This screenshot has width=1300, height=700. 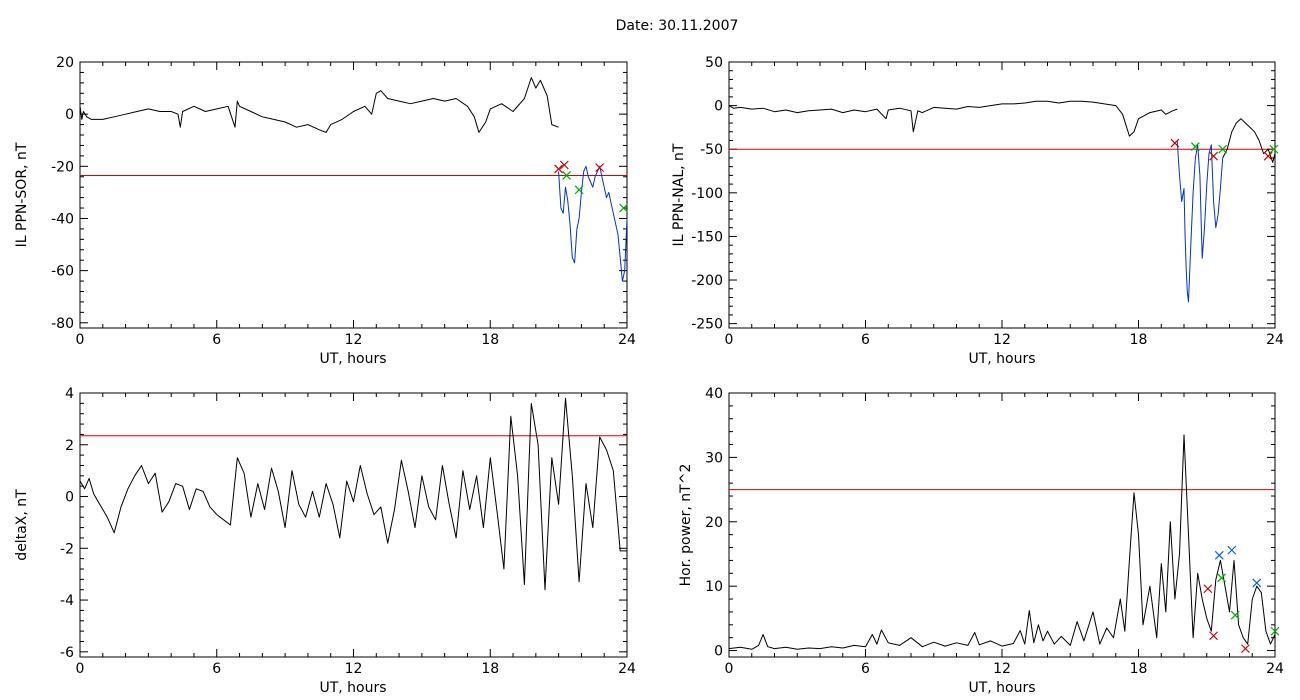 I want to click on y-tick-label: -4, so click(x=67, y=601).